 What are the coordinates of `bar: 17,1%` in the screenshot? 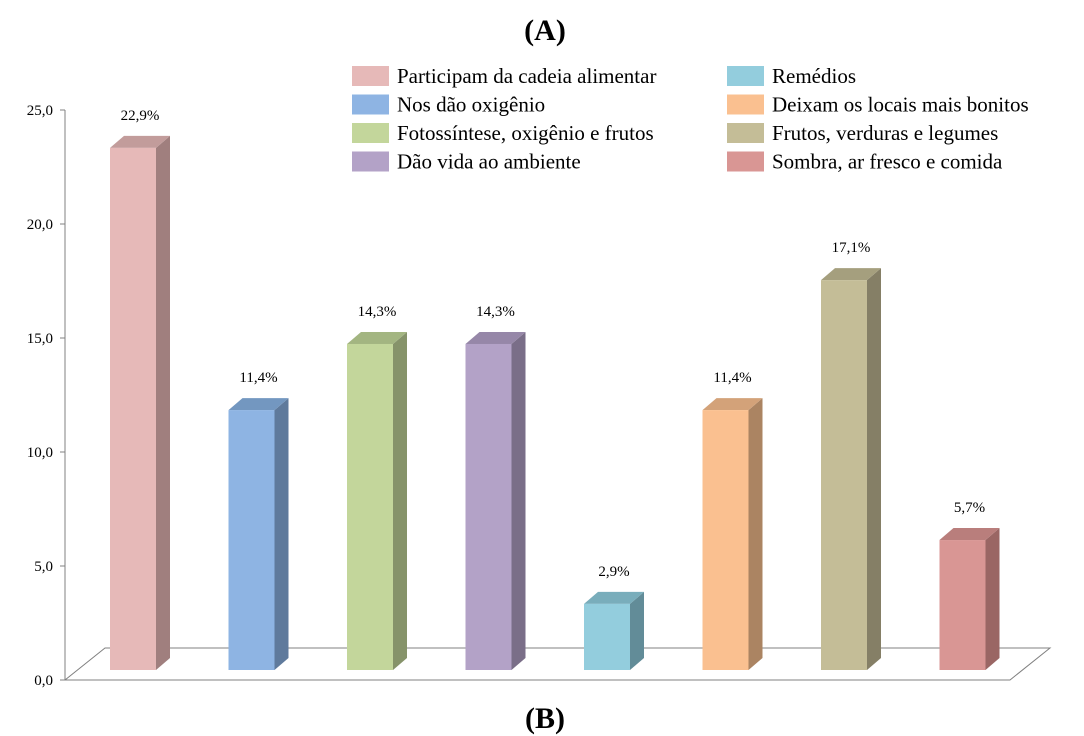 It's located at (851, 455).